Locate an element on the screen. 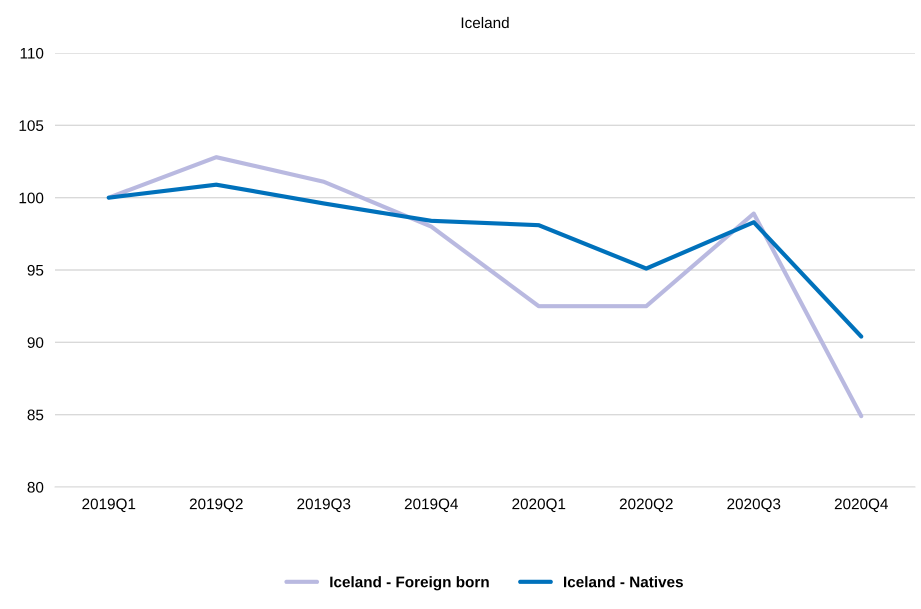 Image resolution: width=921 pixels, height=609 pixels. y-tick-label: 110 is located at coordinates (32, 53).